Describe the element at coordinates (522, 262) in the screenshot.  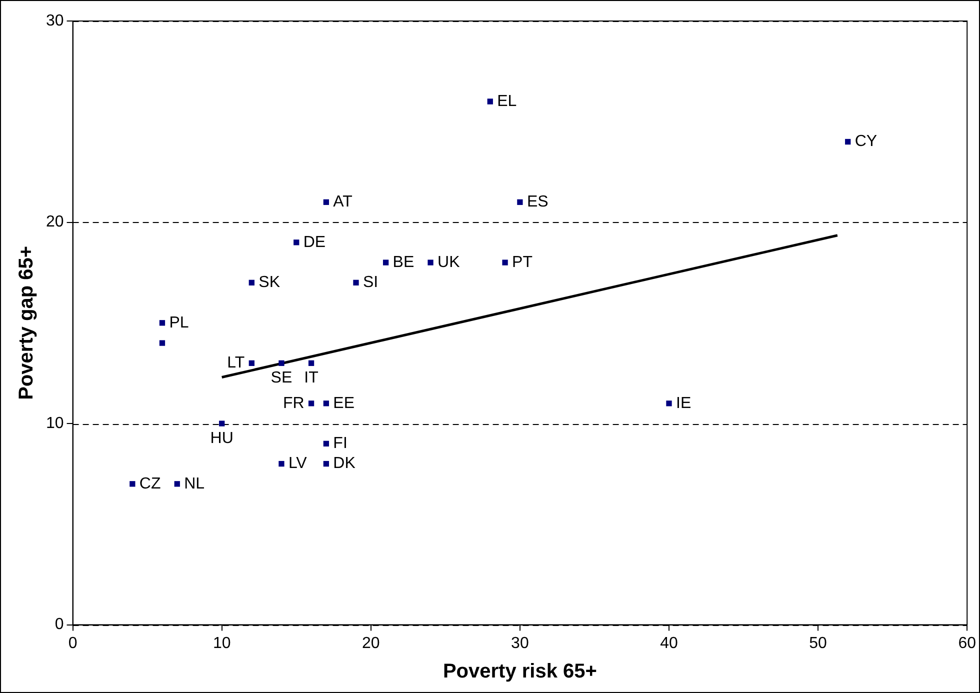
I see `annotation: PT` at that location.